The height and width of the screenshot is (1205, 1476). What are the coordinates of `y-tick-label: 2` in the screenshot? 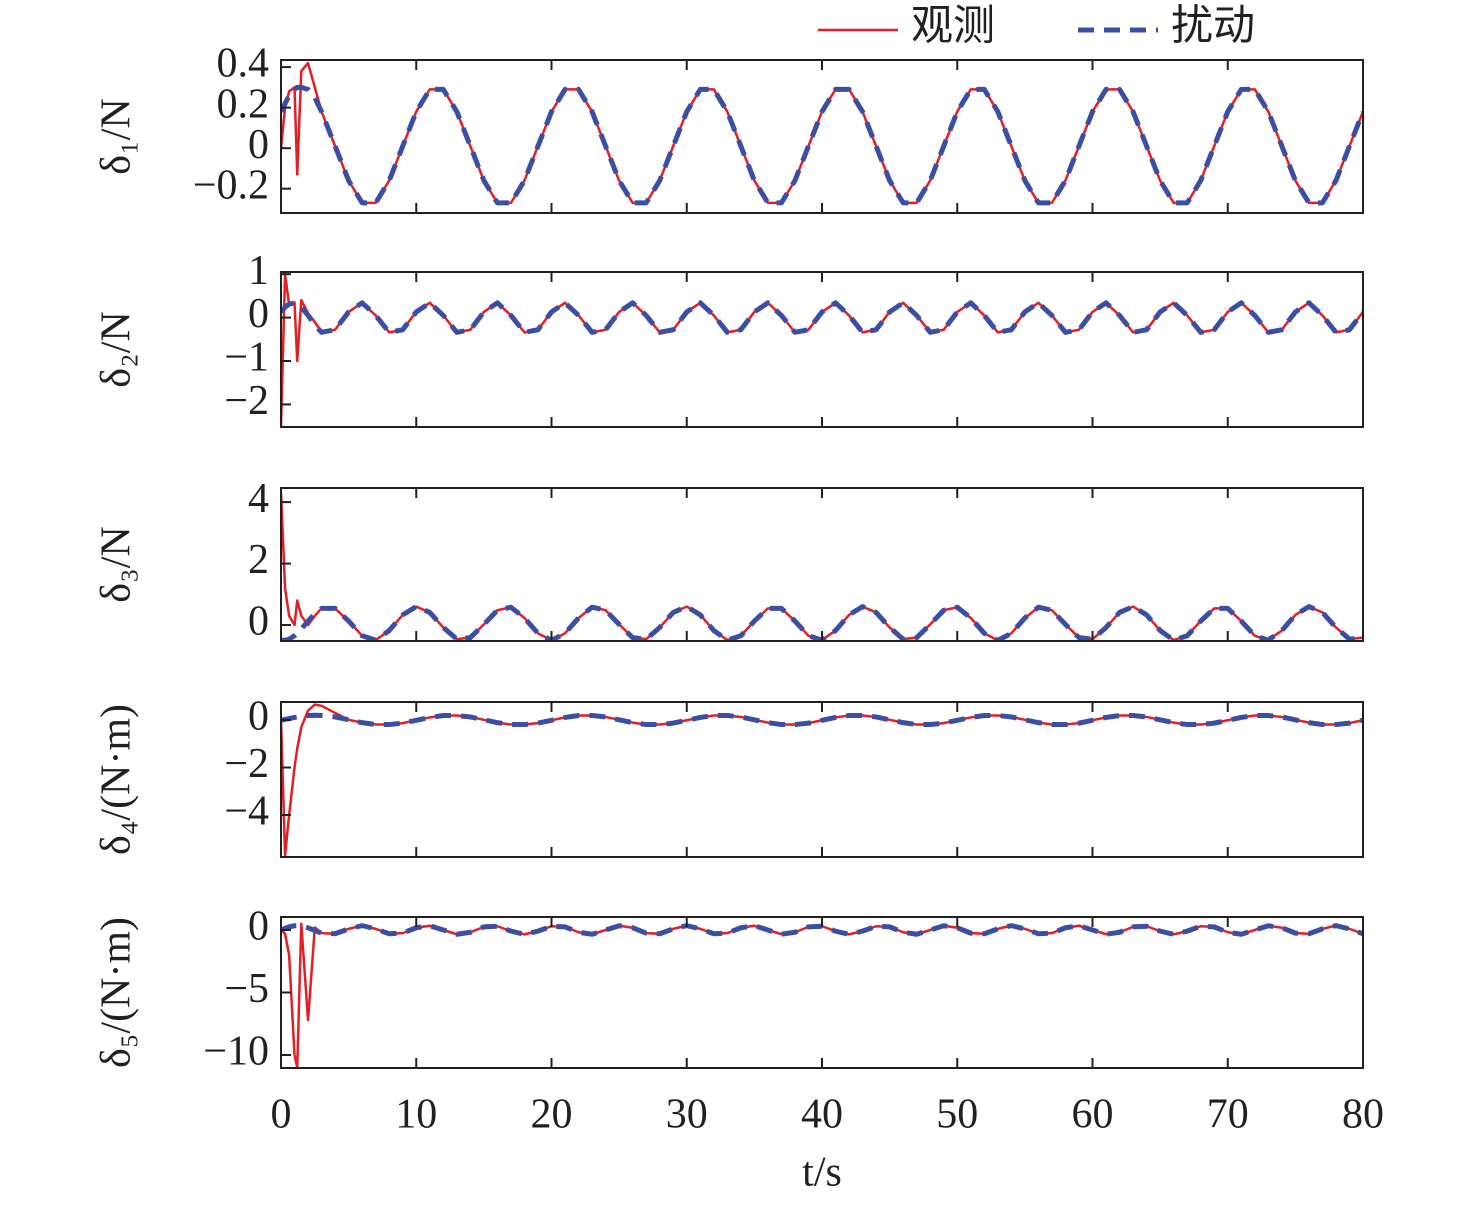 It's located at (258, 560).